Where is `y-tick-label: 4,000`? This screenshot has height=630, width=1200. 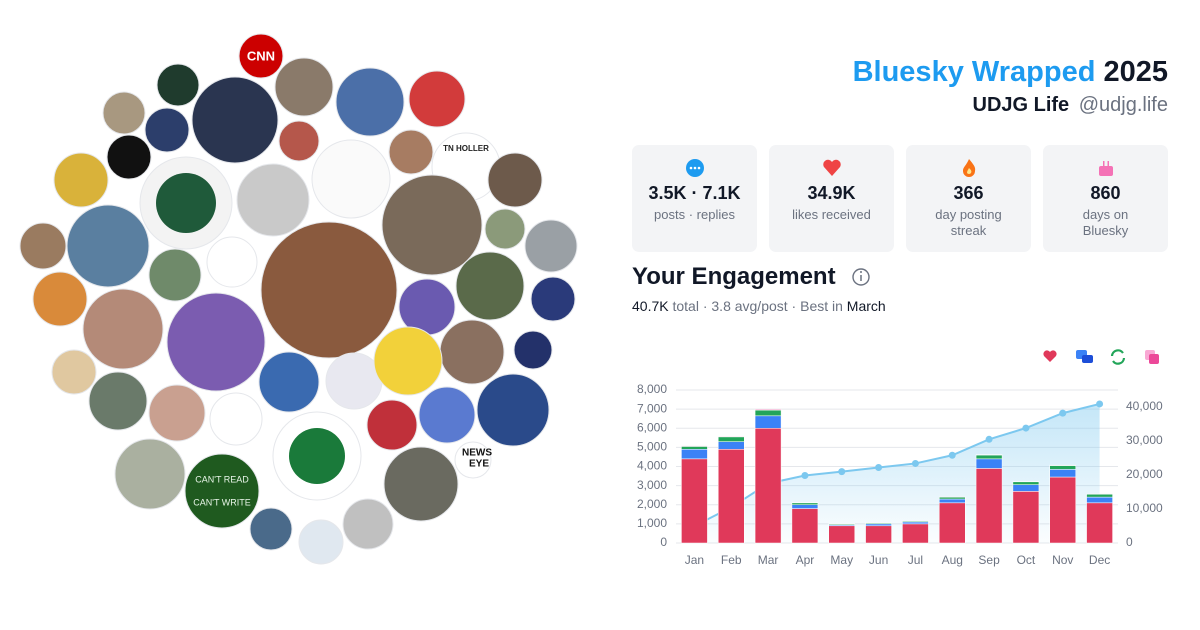
y-tick-label: 4,000 is located at coordinates (652, 466).